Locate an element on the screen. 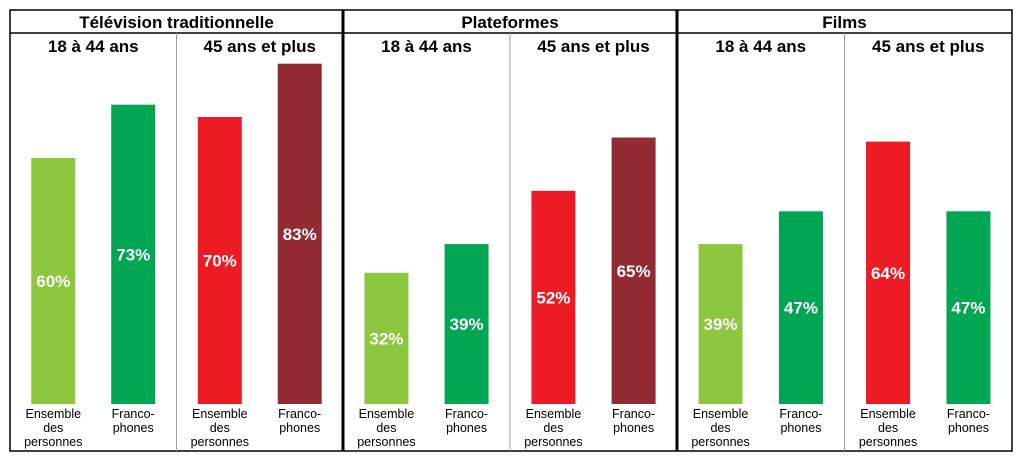 The width and height of the screenshot is (1024, 461). bar-value-label: 73% is located at coordinates (133, 254).